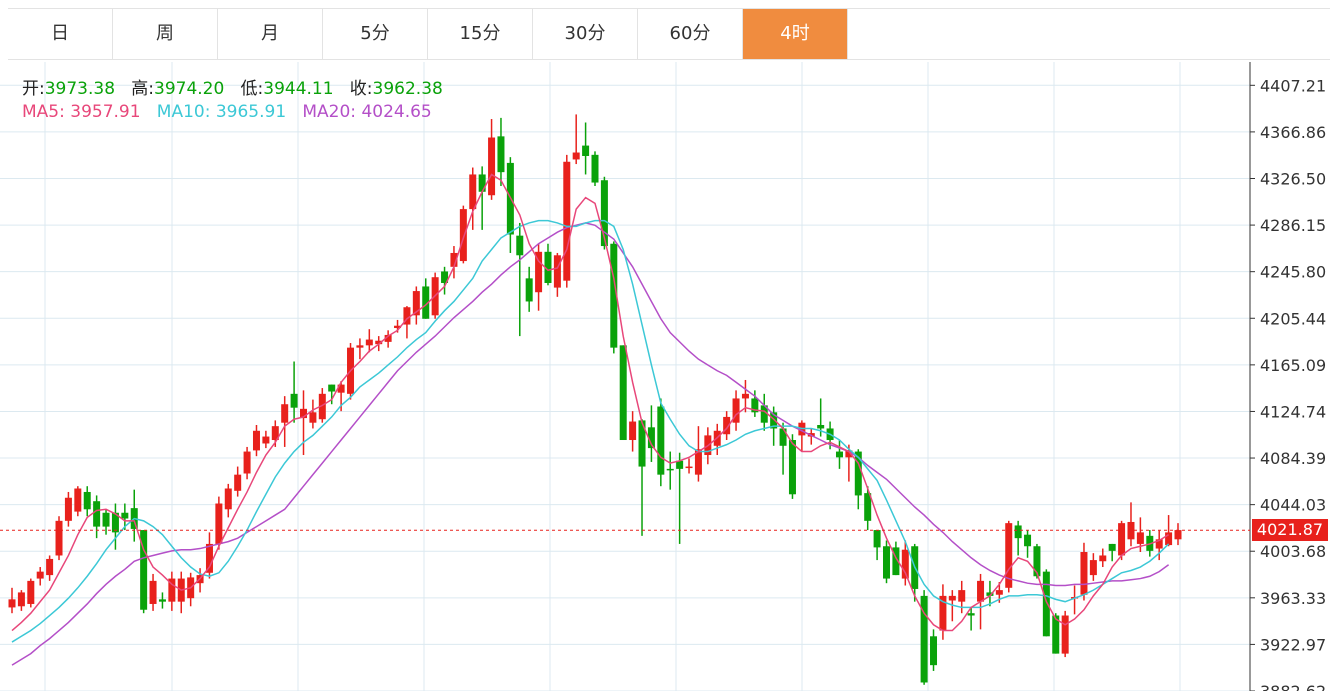  I want to click on ma-info: MA5: 3957.91 MA10: 3965.91 MA20: 4024.65, so click(227, 112).